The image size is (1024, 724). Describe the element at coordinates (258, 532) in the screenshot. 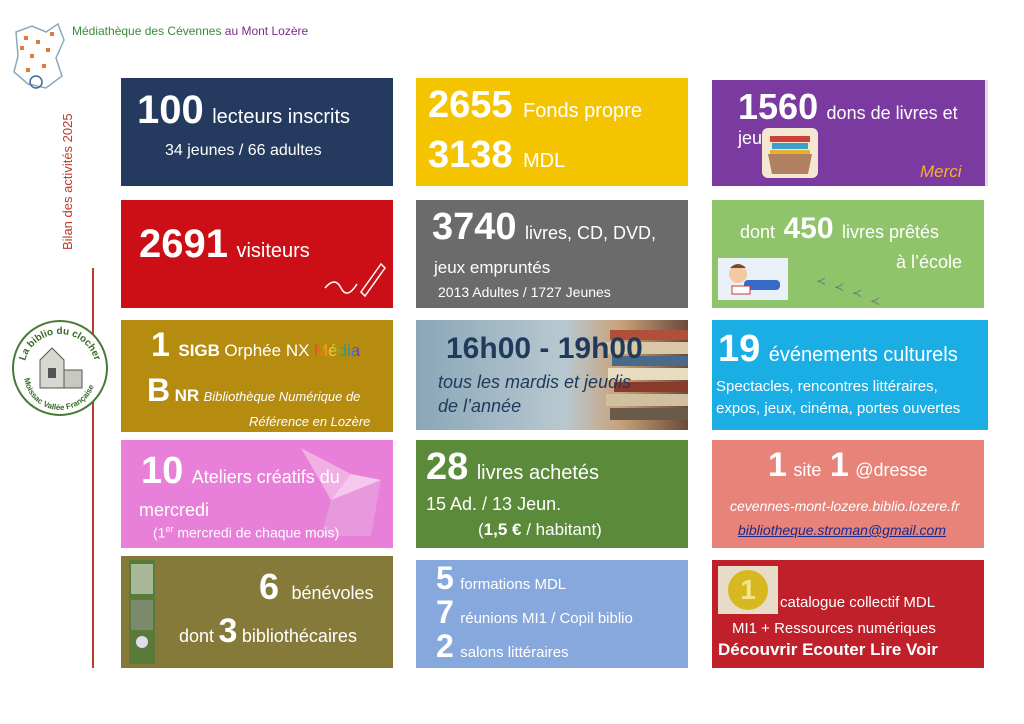

I see `workshops-note-post: mercredi de chaque mois)` at that location.